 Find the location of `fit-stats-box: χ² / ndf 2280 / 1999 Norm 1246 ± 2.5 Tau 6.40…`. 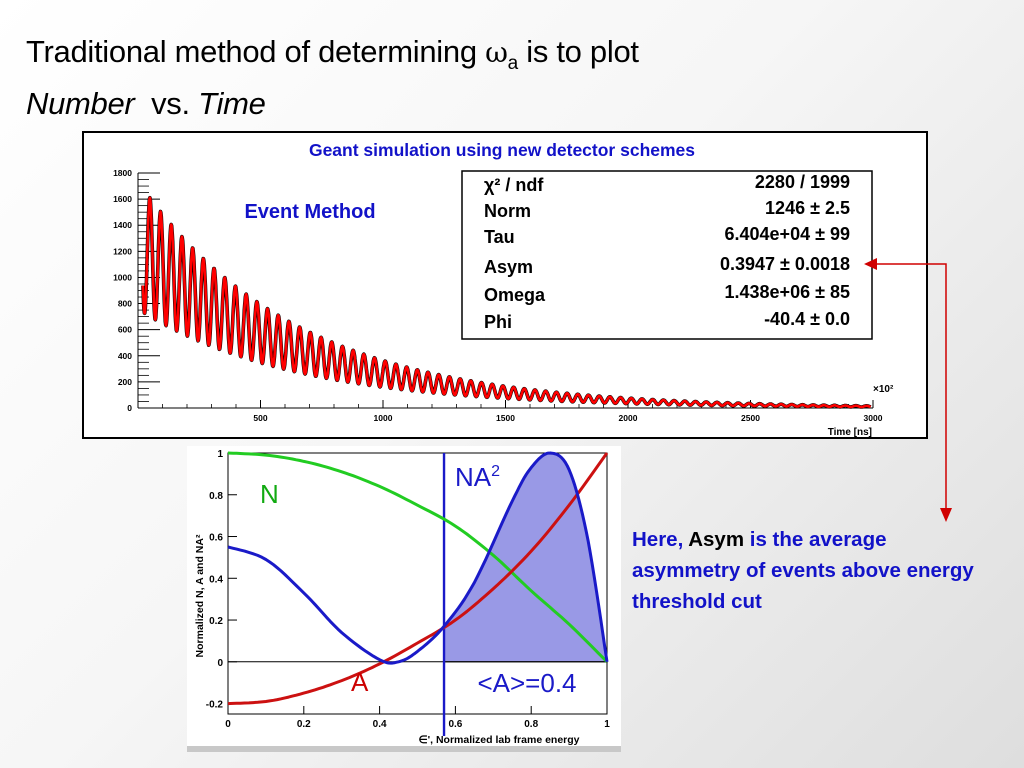

fit-stats-box: χ² / ndf 2280 / 1999 Norm 1246 ± 2.5 Tau 6.40… is located at coordinates (667, 255).